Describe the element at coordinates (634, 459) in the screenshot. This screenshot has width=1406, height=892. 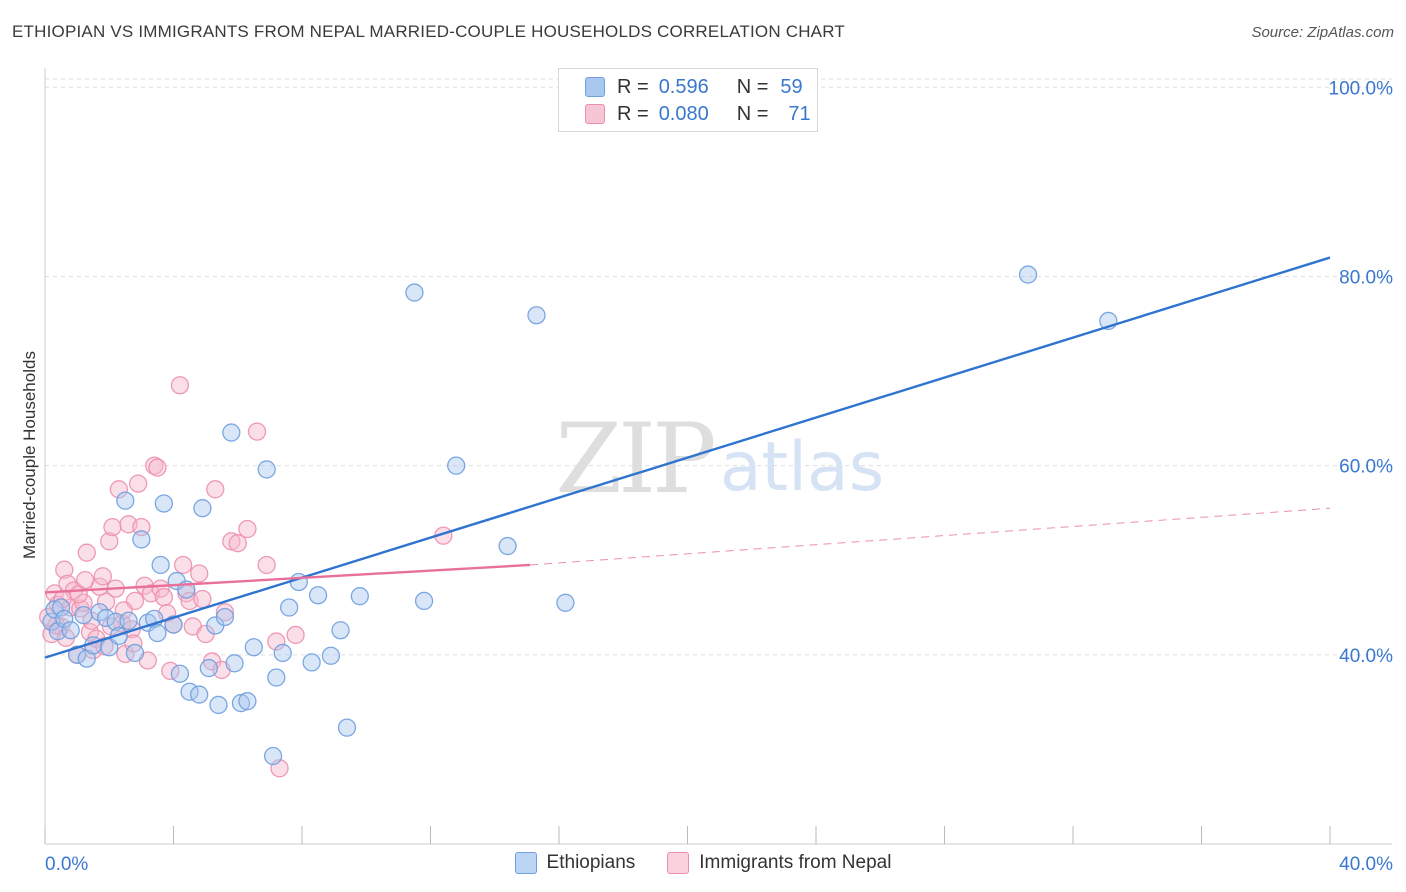
I see `watermark-zip: ZIP` at that location.